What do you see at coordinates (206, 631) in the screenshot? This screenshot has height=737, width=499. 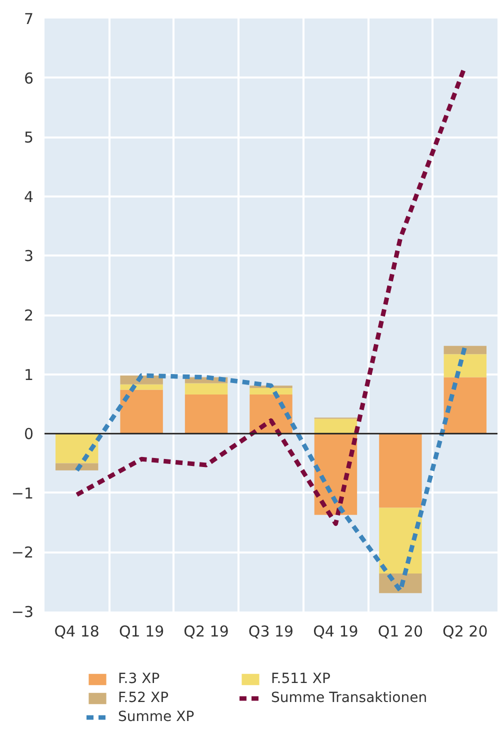 I see `x-tick-label: Q2 19` at bounding box center [206, 631].